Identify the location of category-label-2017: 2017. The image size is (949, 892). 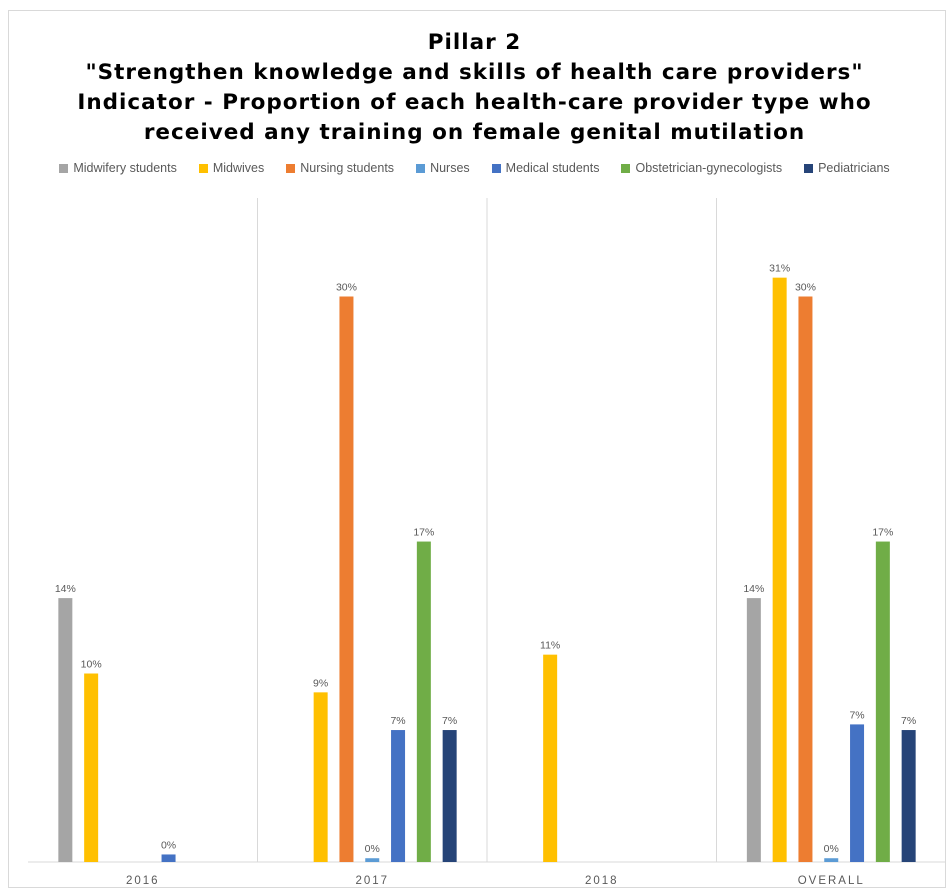
(372, 881).